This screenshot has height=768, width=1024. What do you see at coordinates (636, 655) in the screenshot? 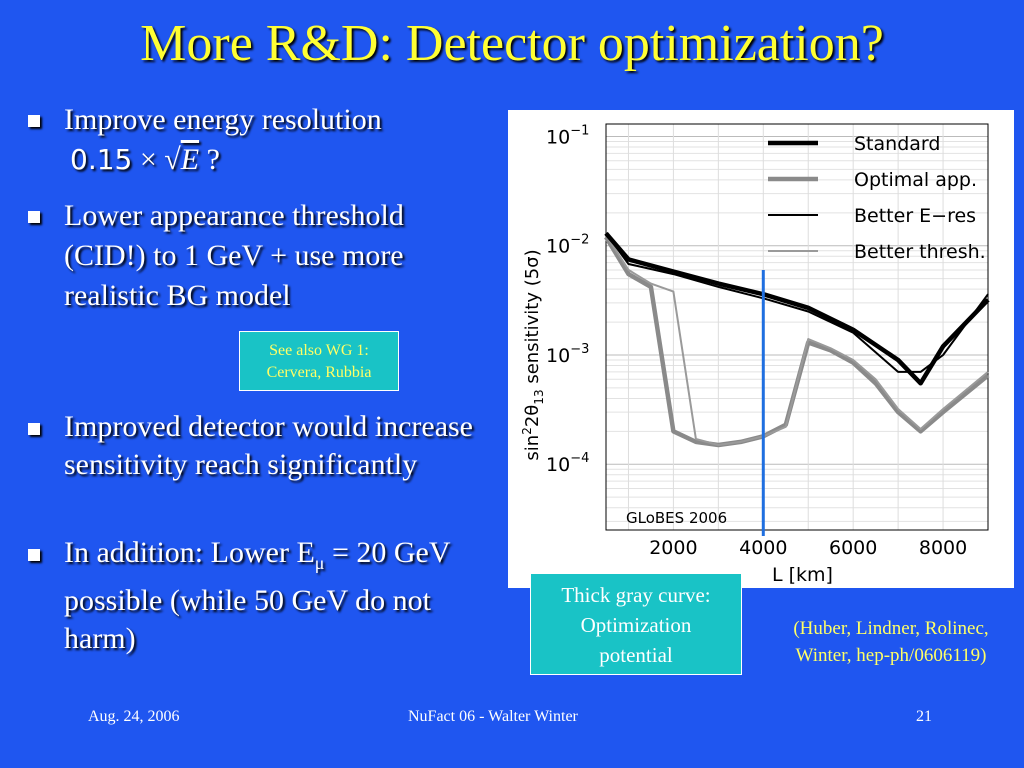
I see `callout-line: potential` at bounding box center [636, 655].